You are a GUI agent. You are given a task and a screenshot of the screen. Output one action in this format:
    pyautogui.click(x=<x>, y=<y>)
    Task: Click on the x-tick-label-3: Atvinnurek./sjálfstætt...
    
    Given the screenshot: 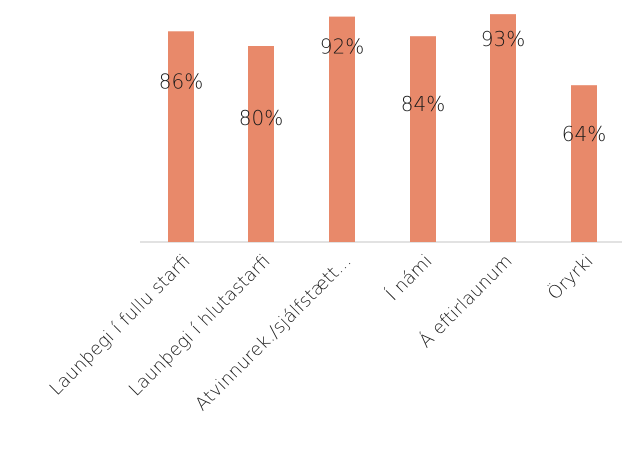 What is the action you would take?
    pyautogui.click(x=273, y=333)
    